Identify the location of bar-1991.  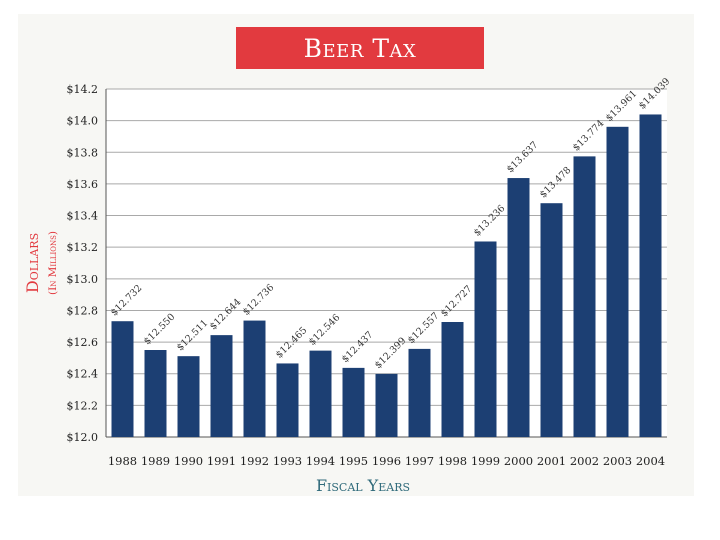
(221, 386).